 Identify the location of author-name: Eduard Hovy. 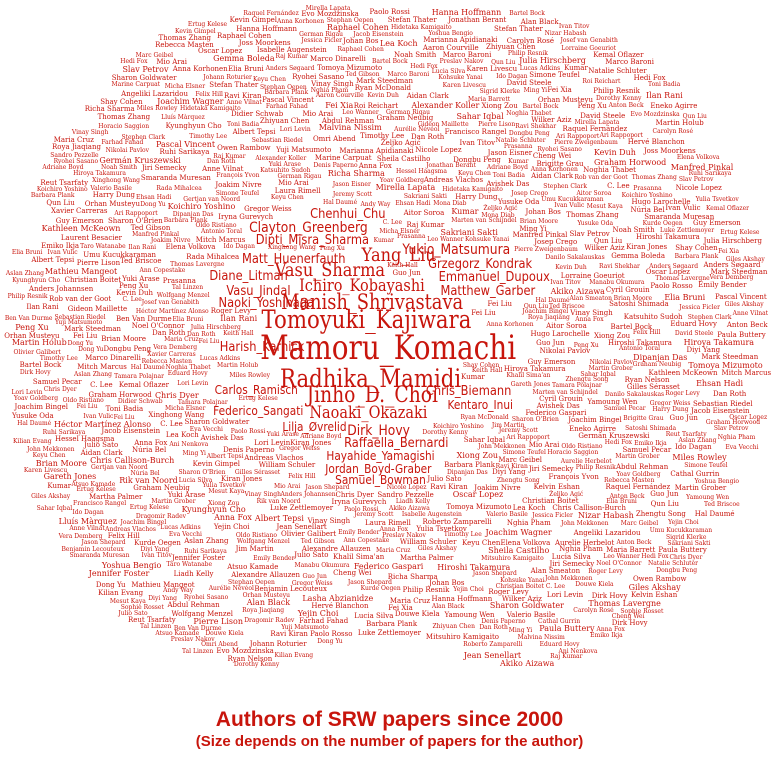
(187, 374).